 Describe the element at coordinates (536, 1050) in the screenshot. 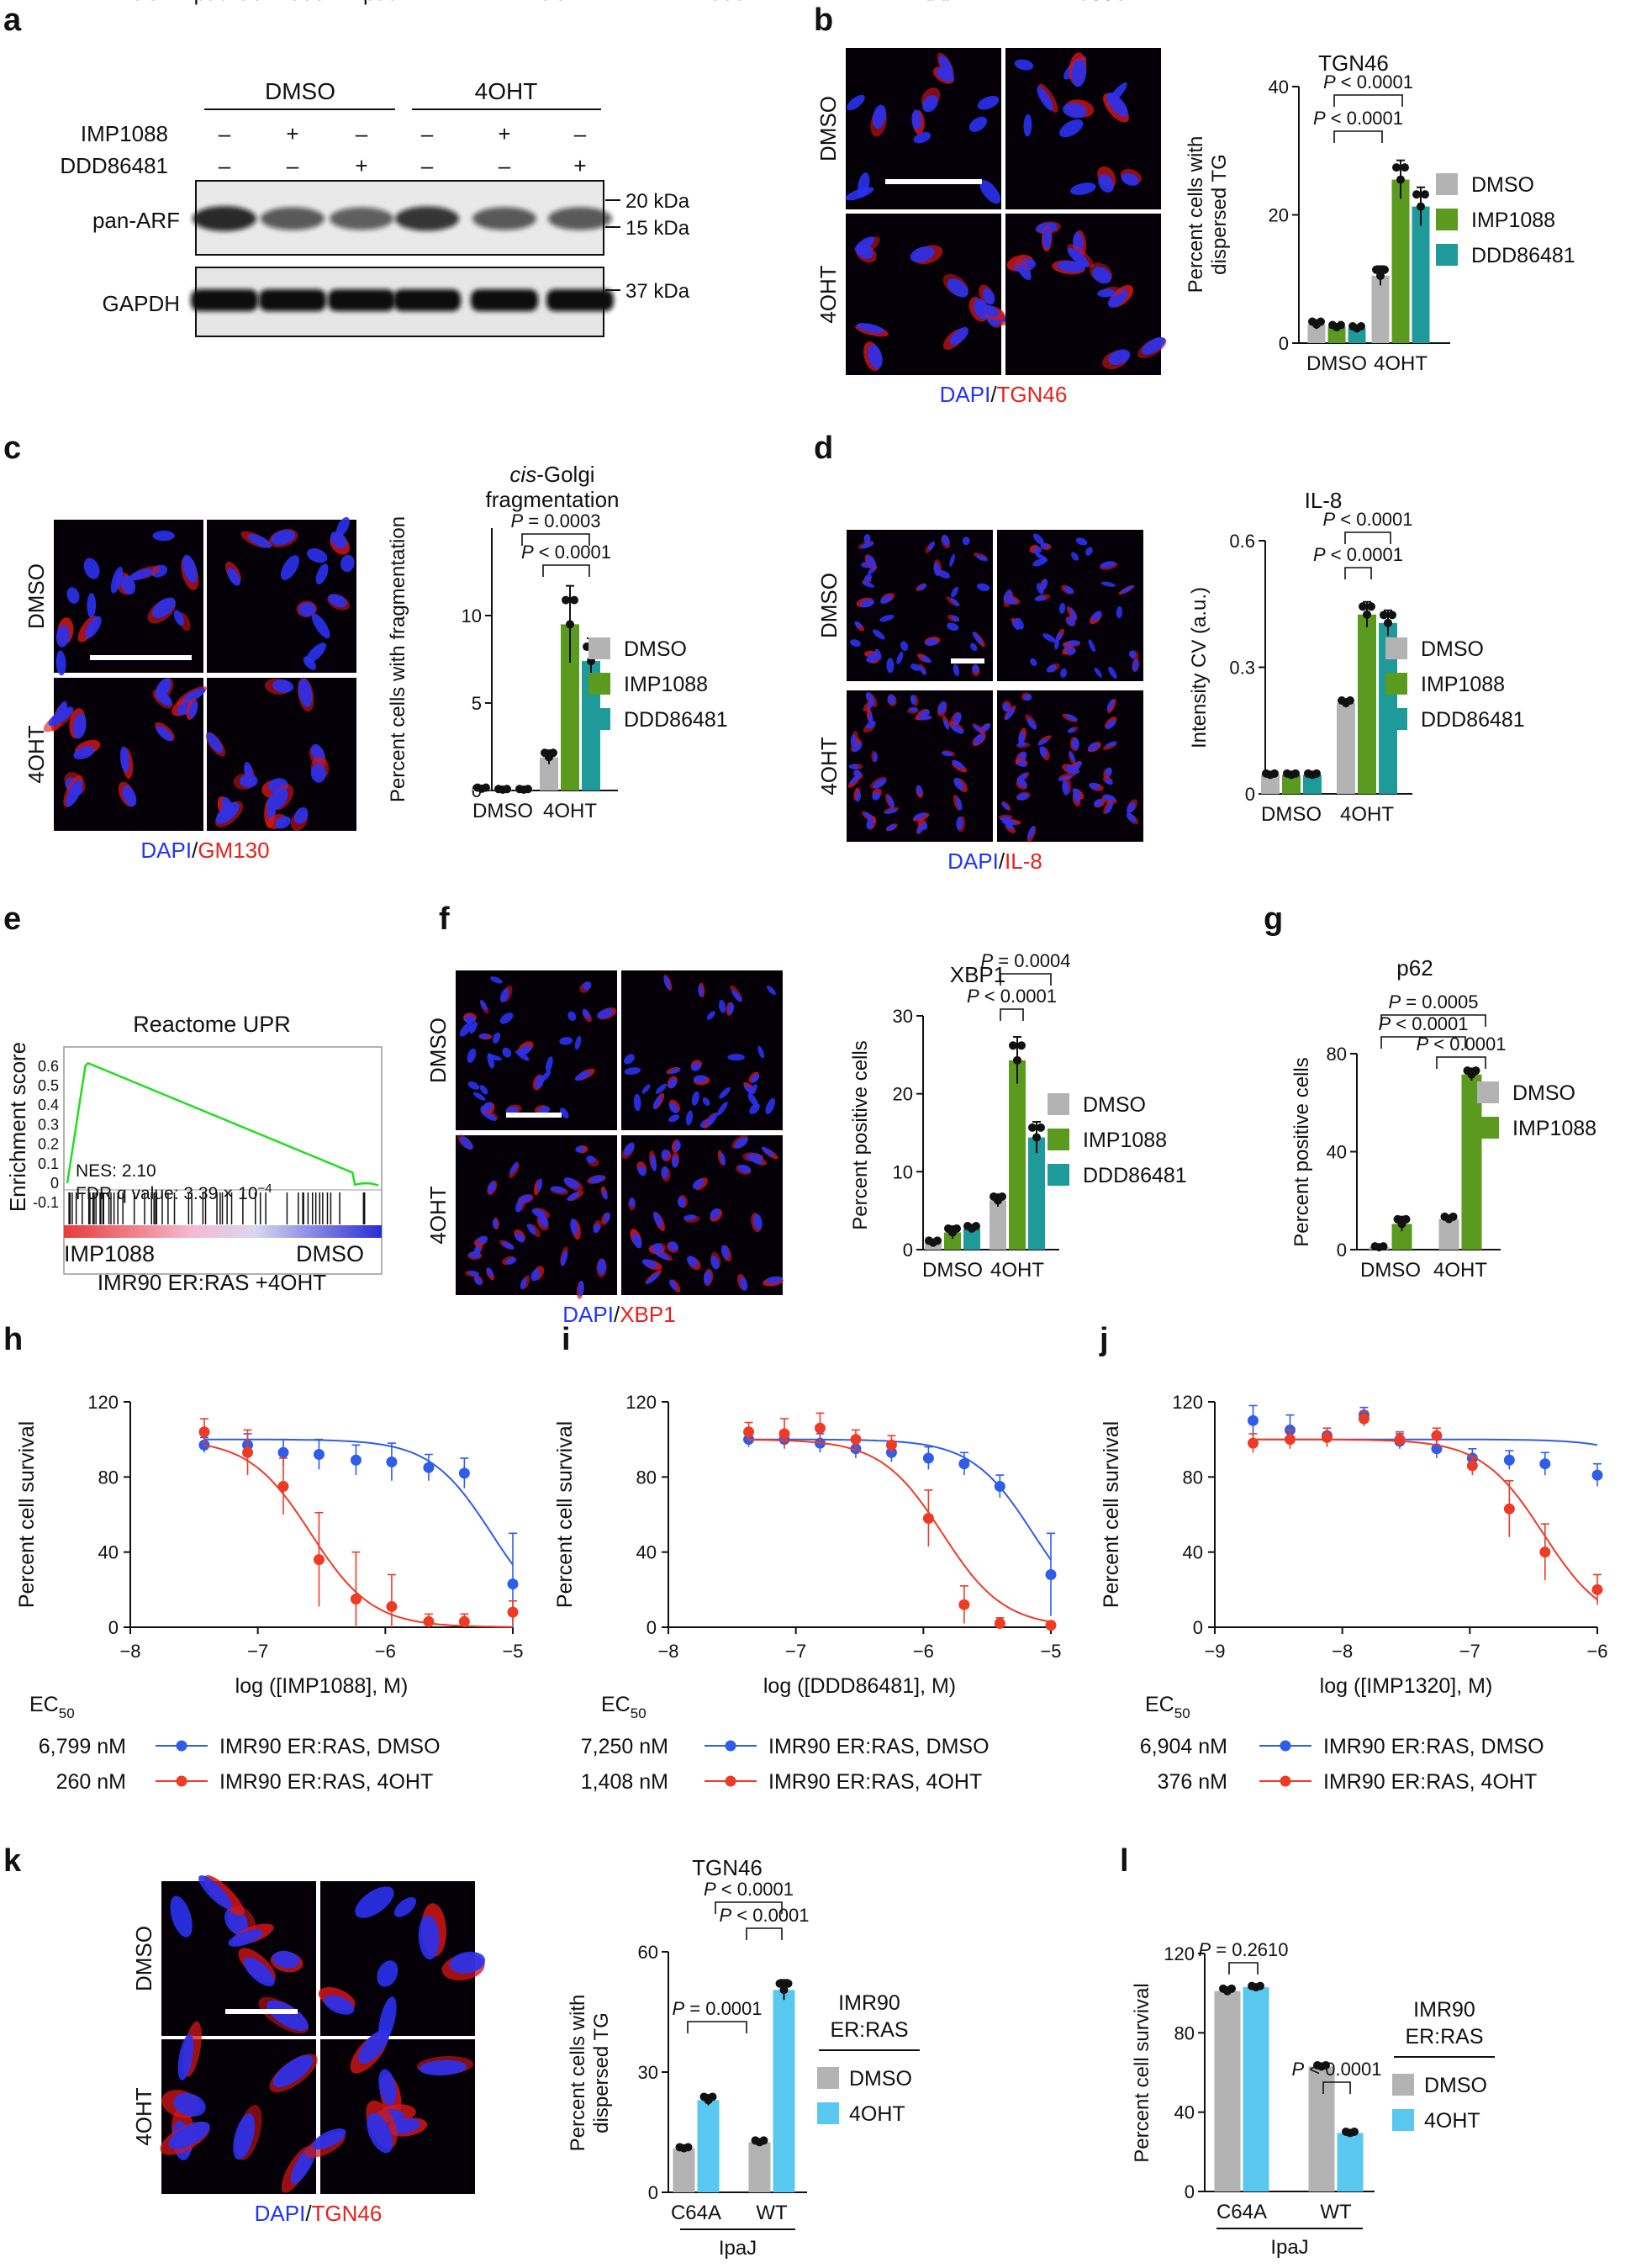

I see `image-background` at that location.